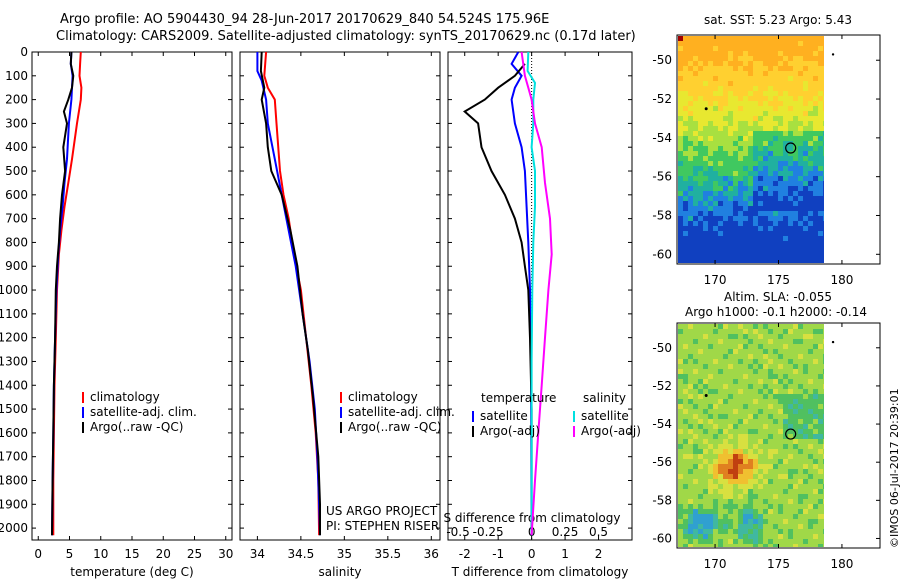 The image size is (900, 580). Describe the element at coordinates (16, 242) in the screenshot. I see `y-tick-label: 800` at that location.